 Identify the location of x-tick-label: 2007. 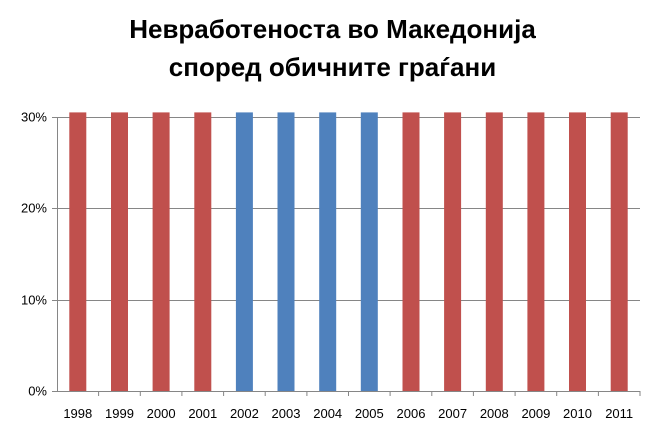
(452, 413).